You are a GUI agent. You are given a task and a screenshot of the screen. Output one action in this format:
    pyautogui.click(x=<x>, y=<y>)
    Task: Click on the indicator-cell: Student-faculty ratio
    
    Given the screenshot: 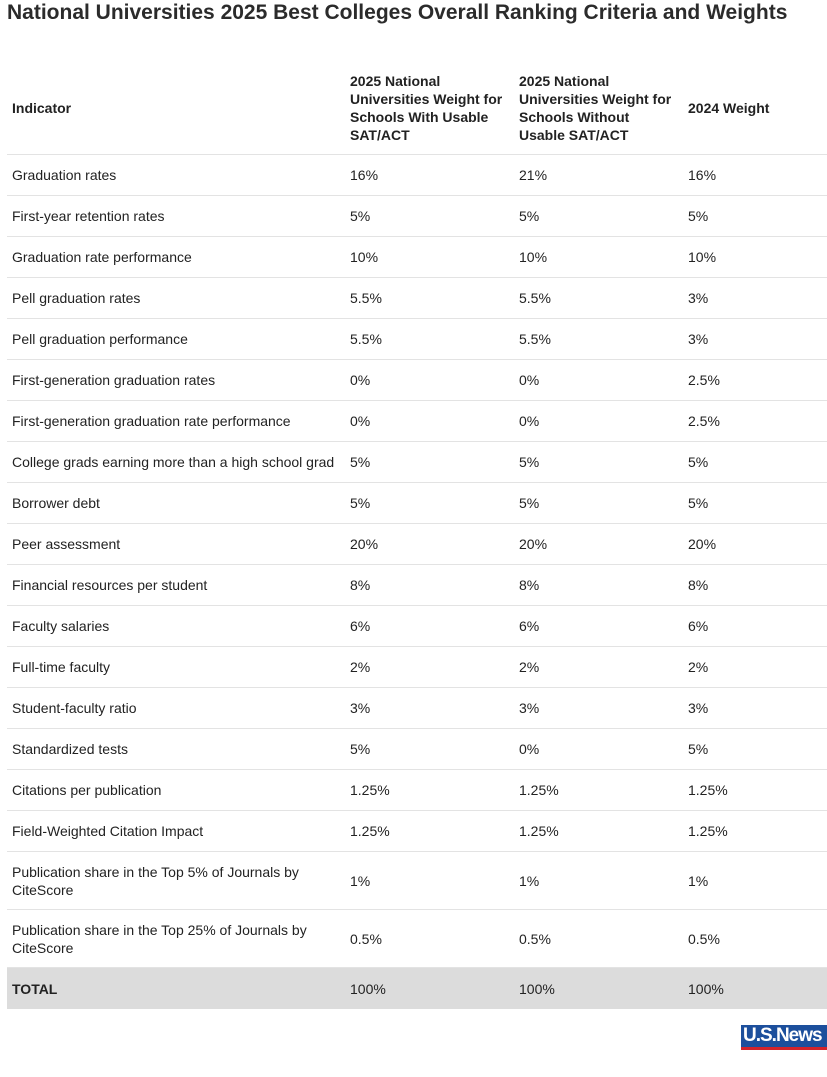 What is the action you would take?
    pyautogui.click(x=176, y=708)
    